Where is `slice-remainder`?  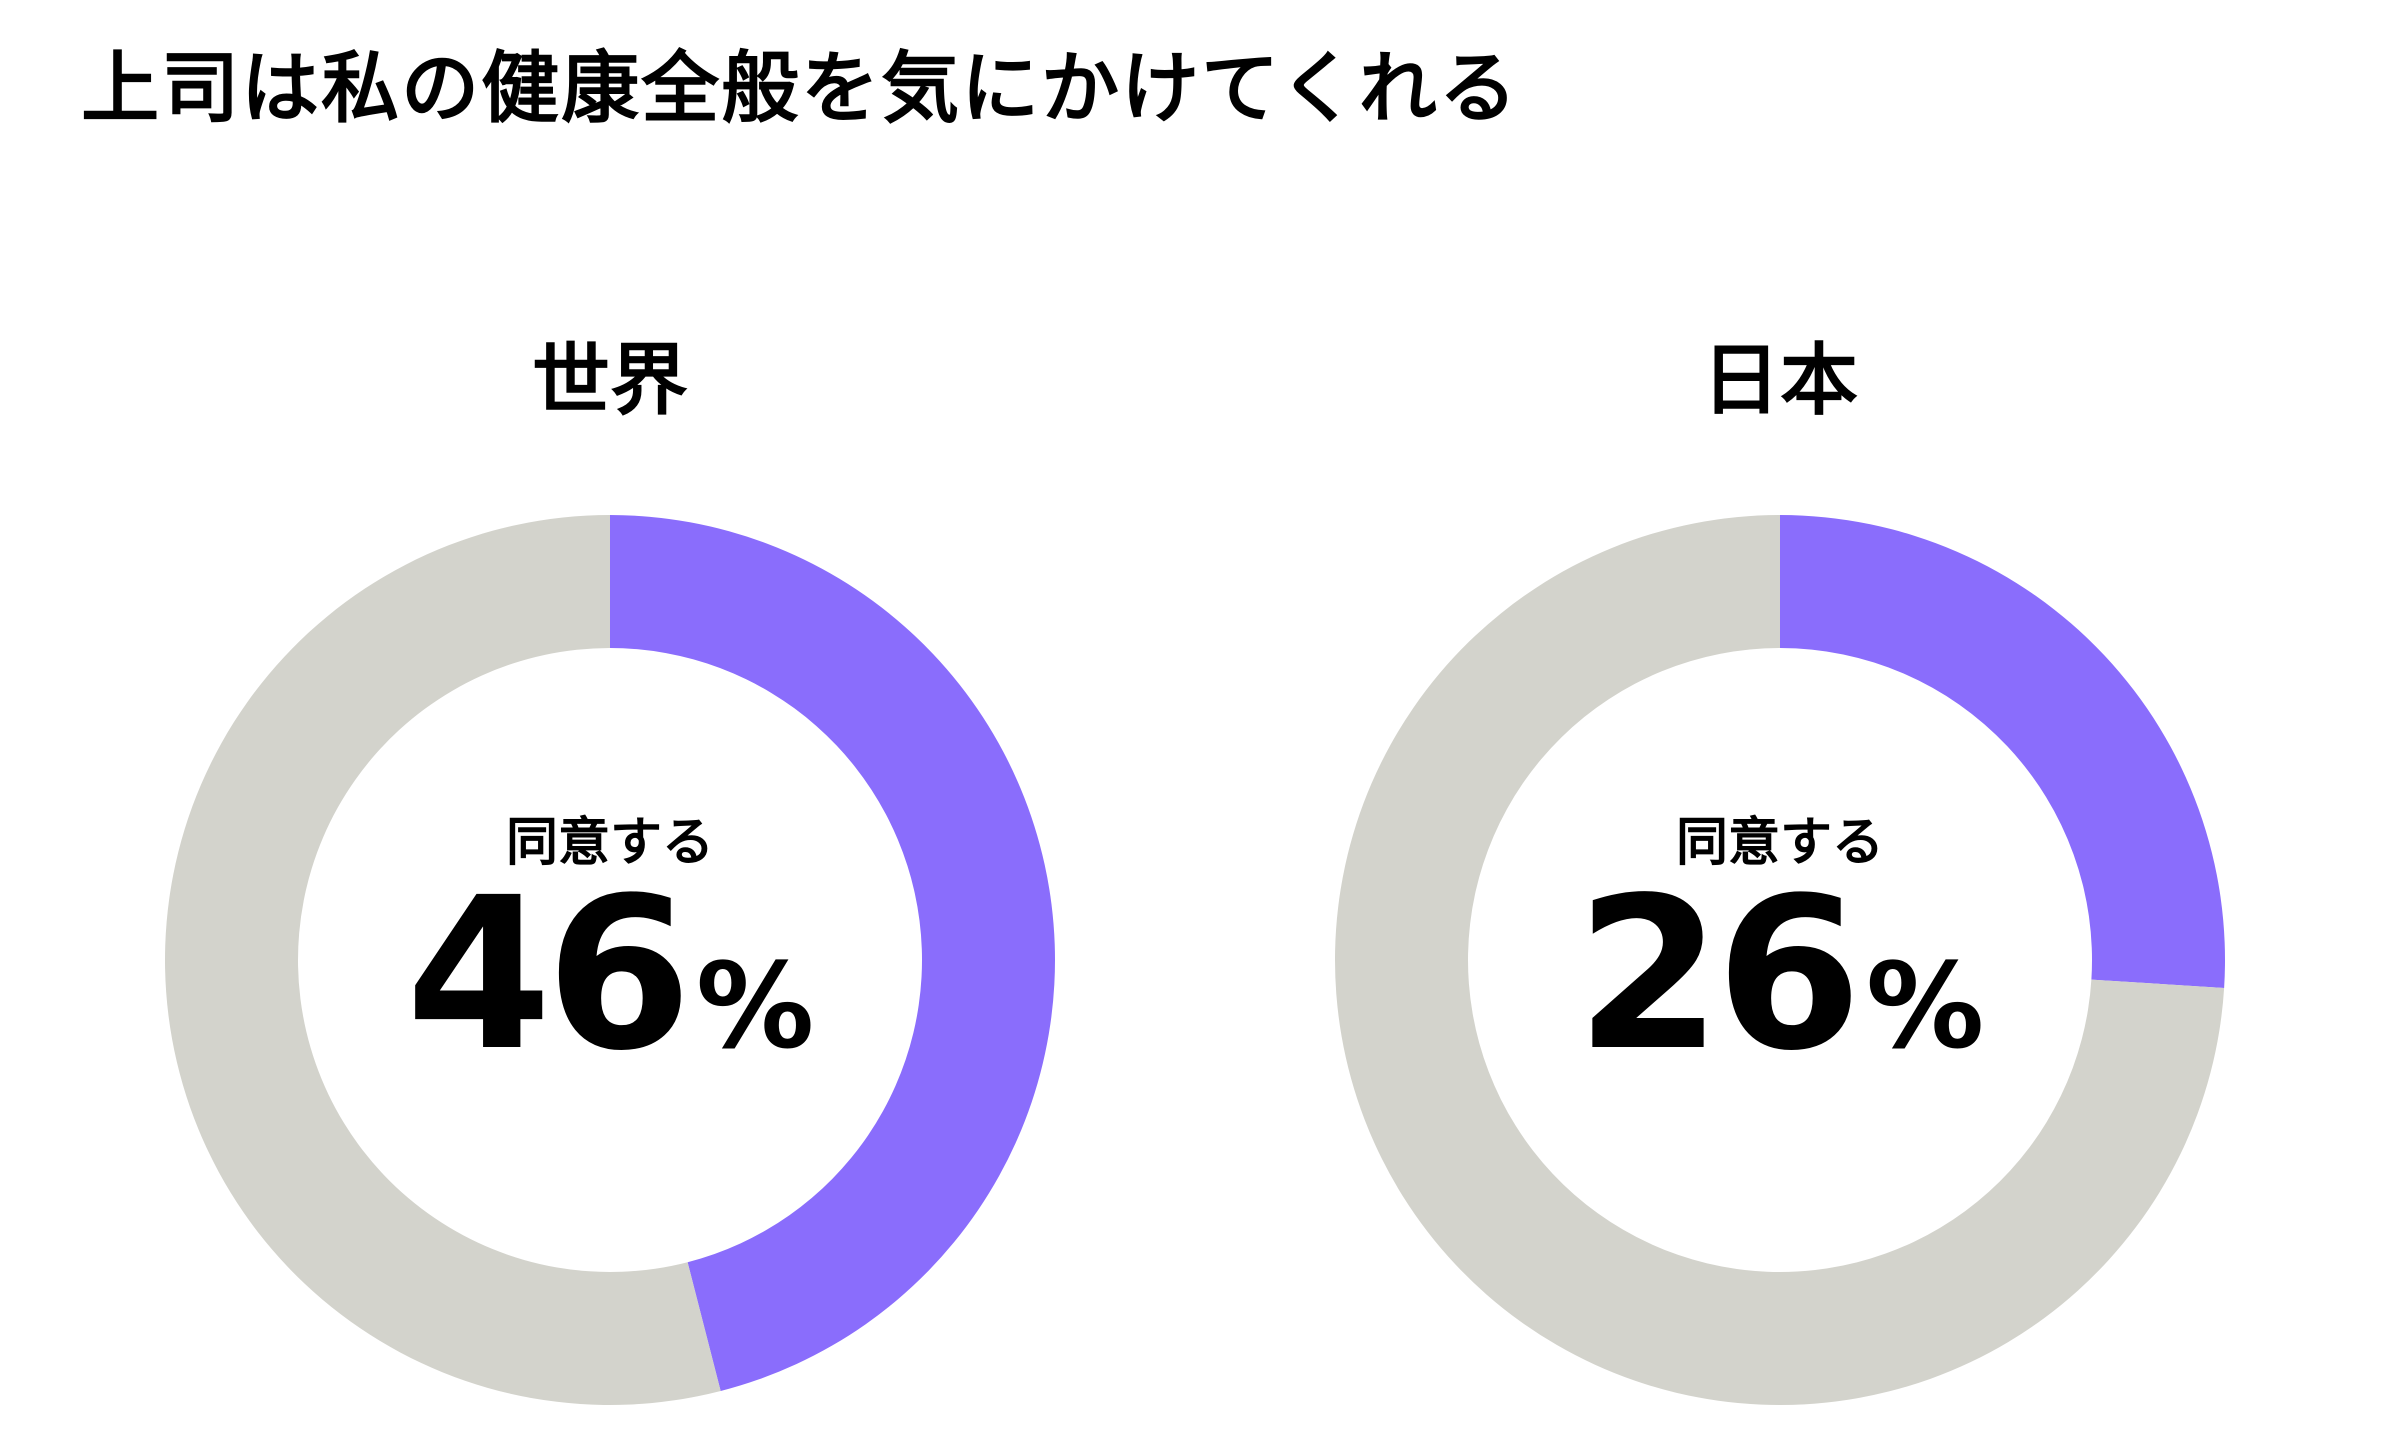
slice-remainder is located at coordinates (443, 960).